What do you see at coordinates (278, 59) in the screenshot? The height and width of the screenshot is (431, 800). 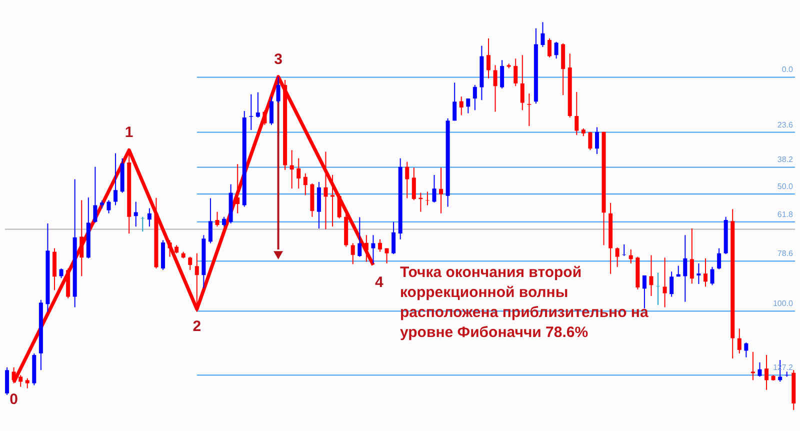 I see `annotation: 3` at bounding box center [278, 59].